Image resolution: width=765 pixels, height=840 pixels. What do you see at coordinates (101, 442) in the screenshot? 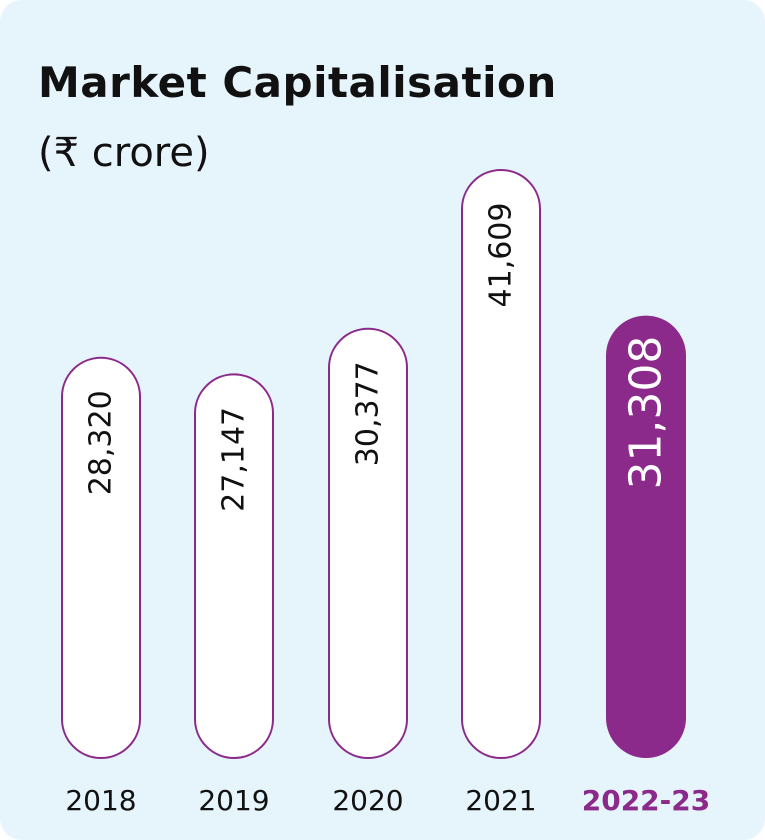
I see `bar-value-label-2018: 28,320` at bounding box center [101, 442].